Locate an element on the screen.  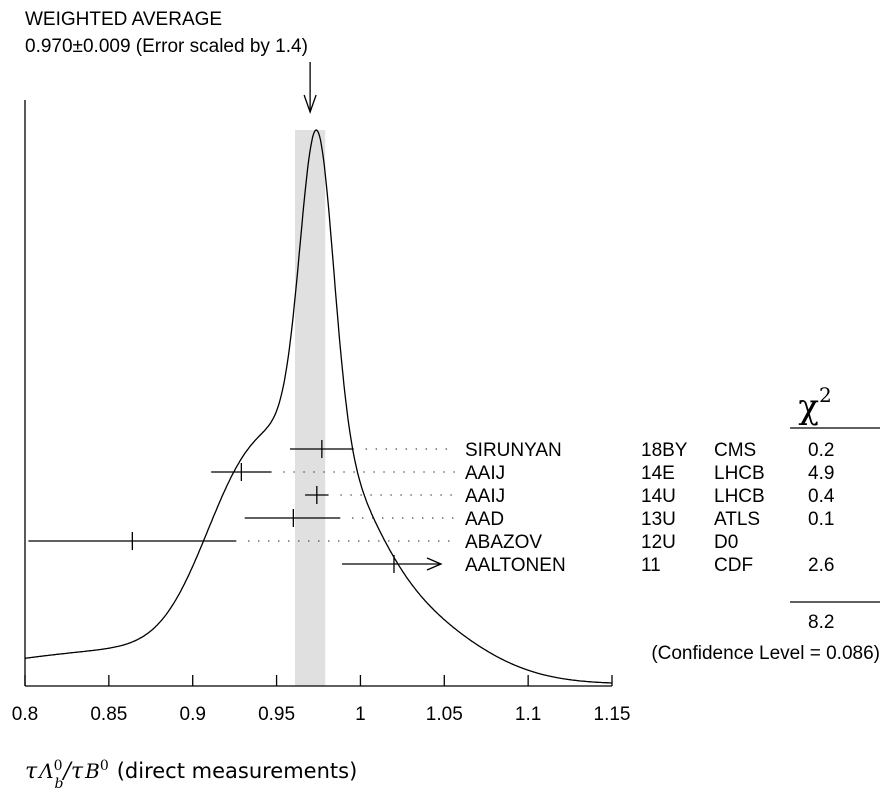
x-tick-label: 0.95 is located at coordinates (276, 714).